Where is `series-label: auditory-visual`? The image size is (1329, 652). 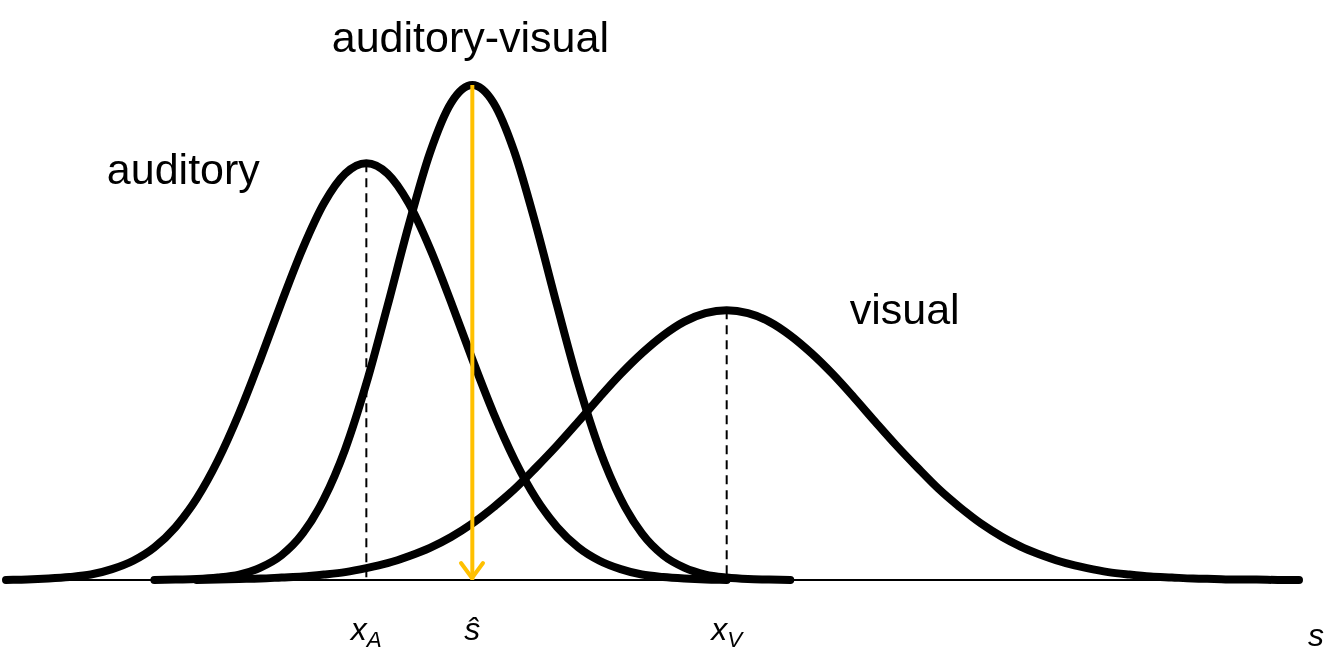 series-label: auditory-visual is located at coordinates (470, 36).